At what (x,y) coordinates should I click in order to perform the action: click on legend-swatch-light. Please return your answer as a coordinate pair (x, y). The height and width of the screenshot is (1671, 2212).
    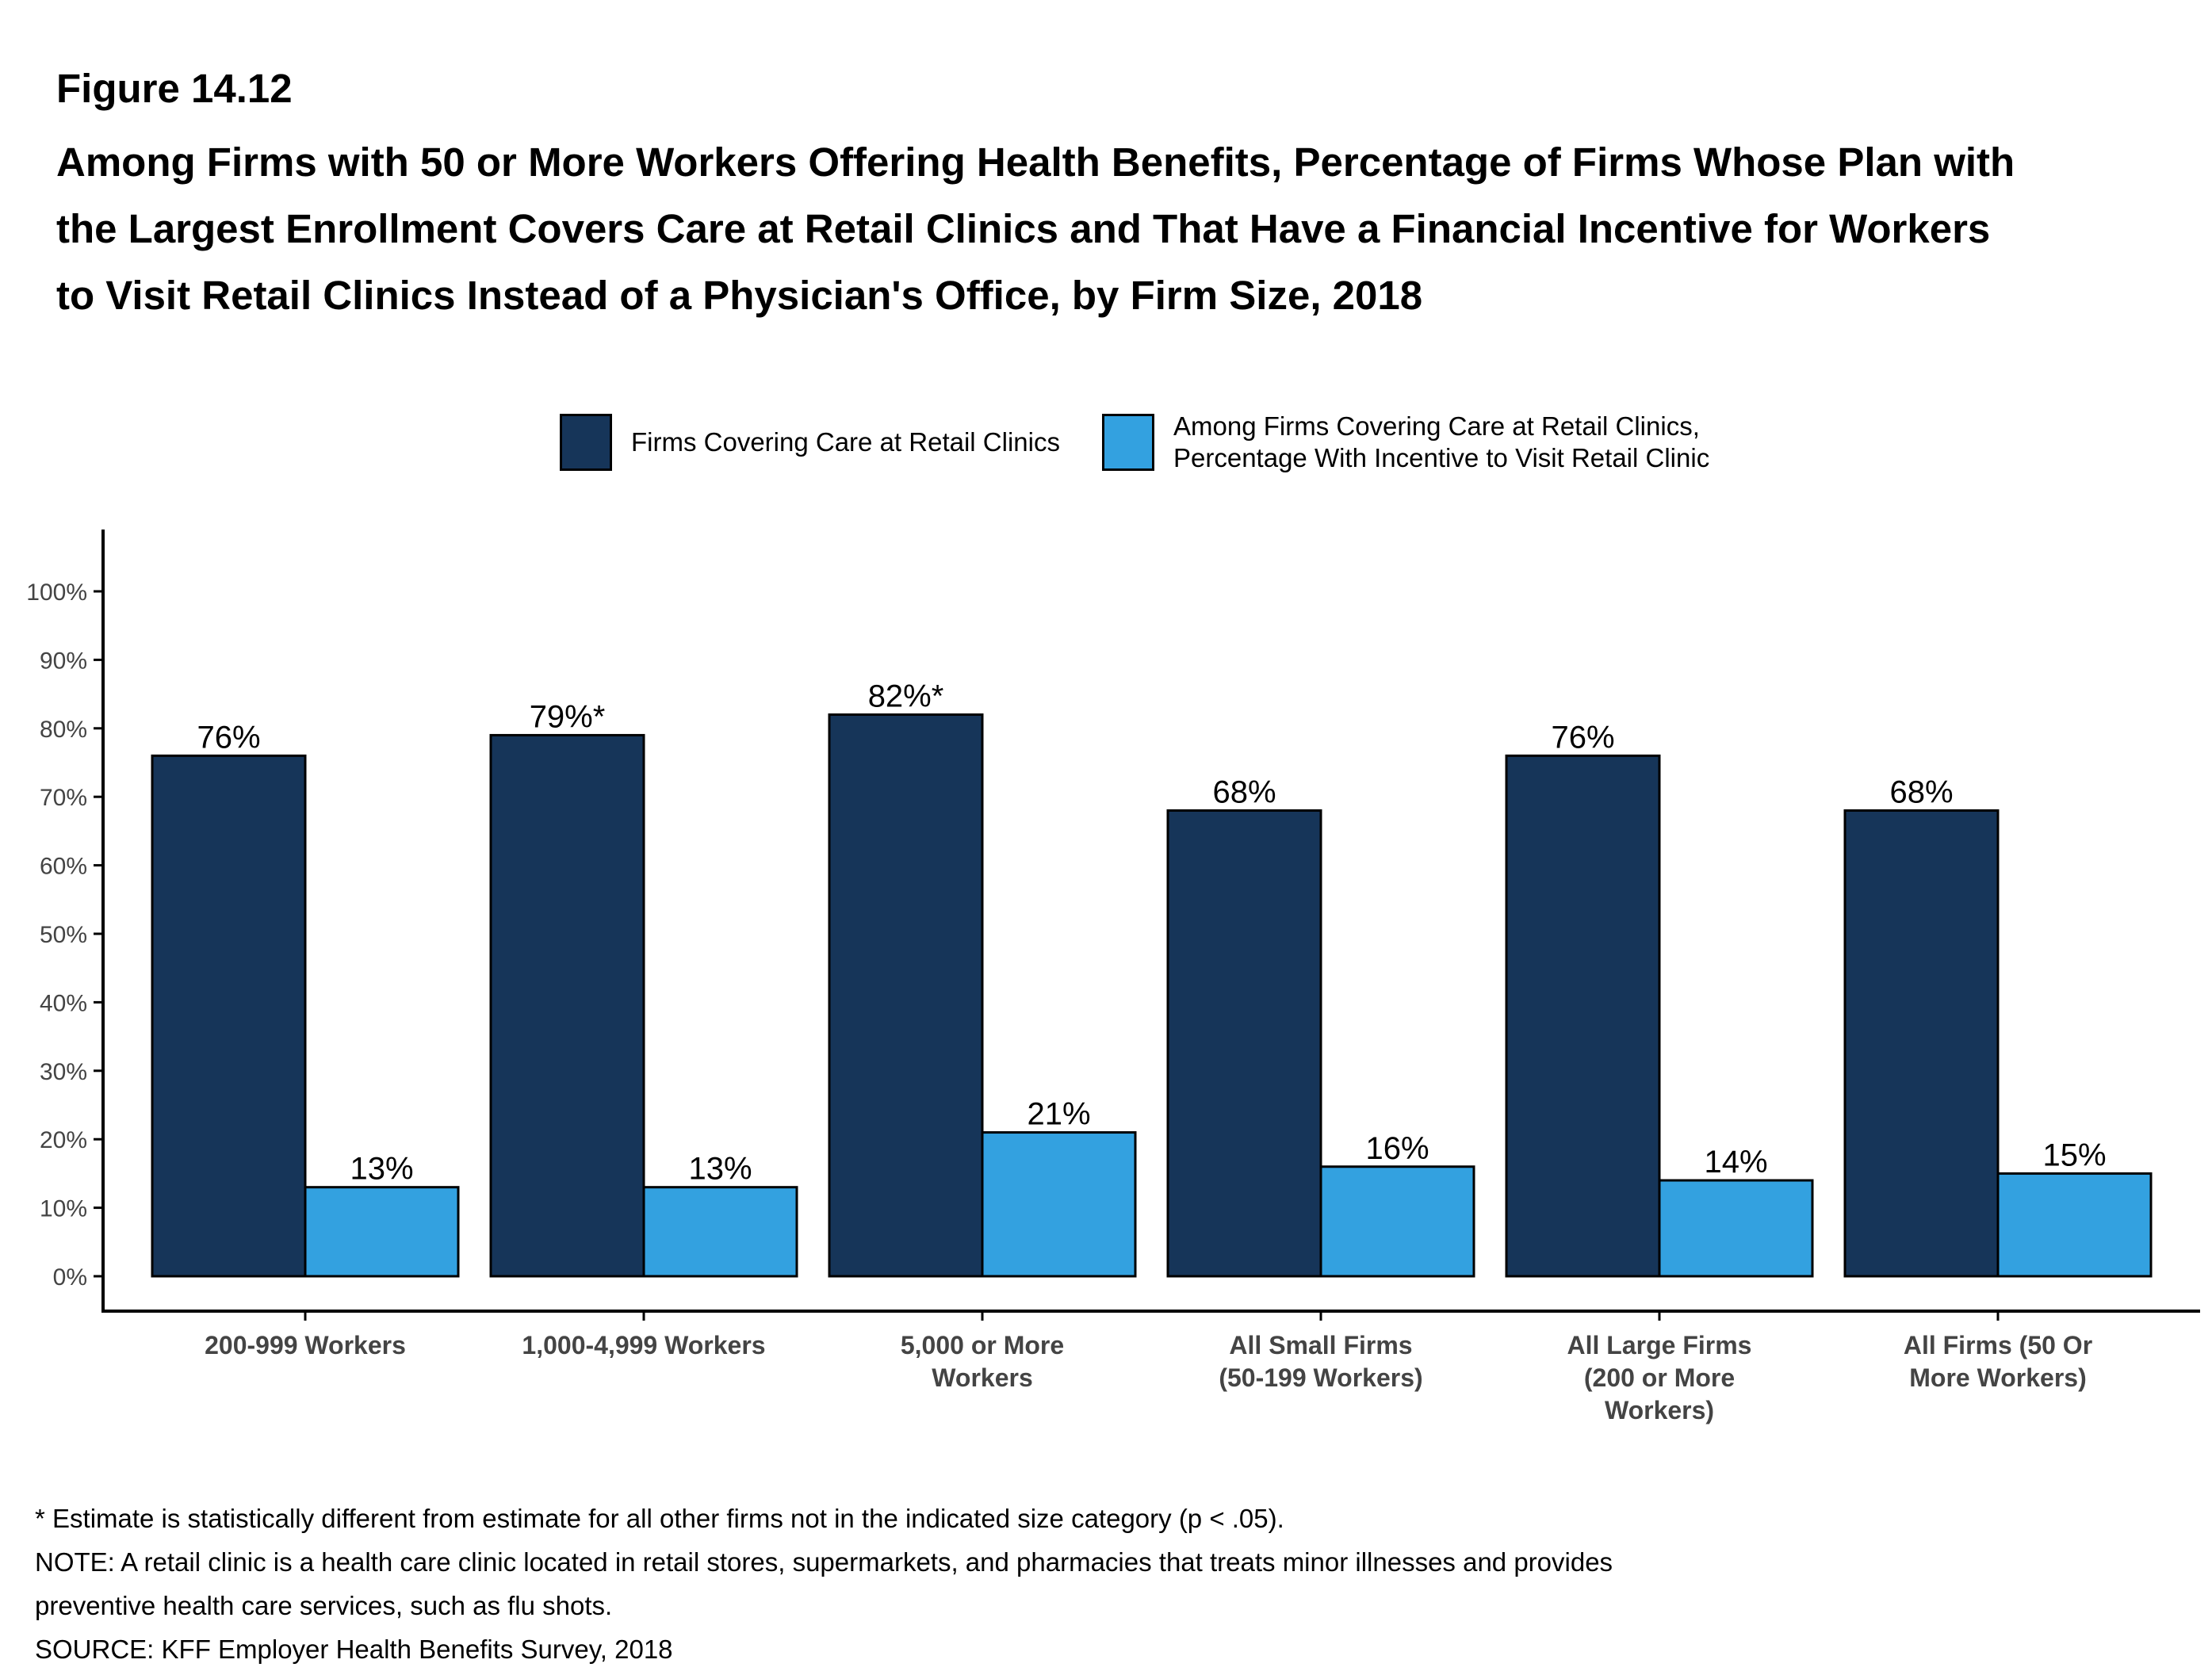
    Looking at the image, I should click on (1128, 443).